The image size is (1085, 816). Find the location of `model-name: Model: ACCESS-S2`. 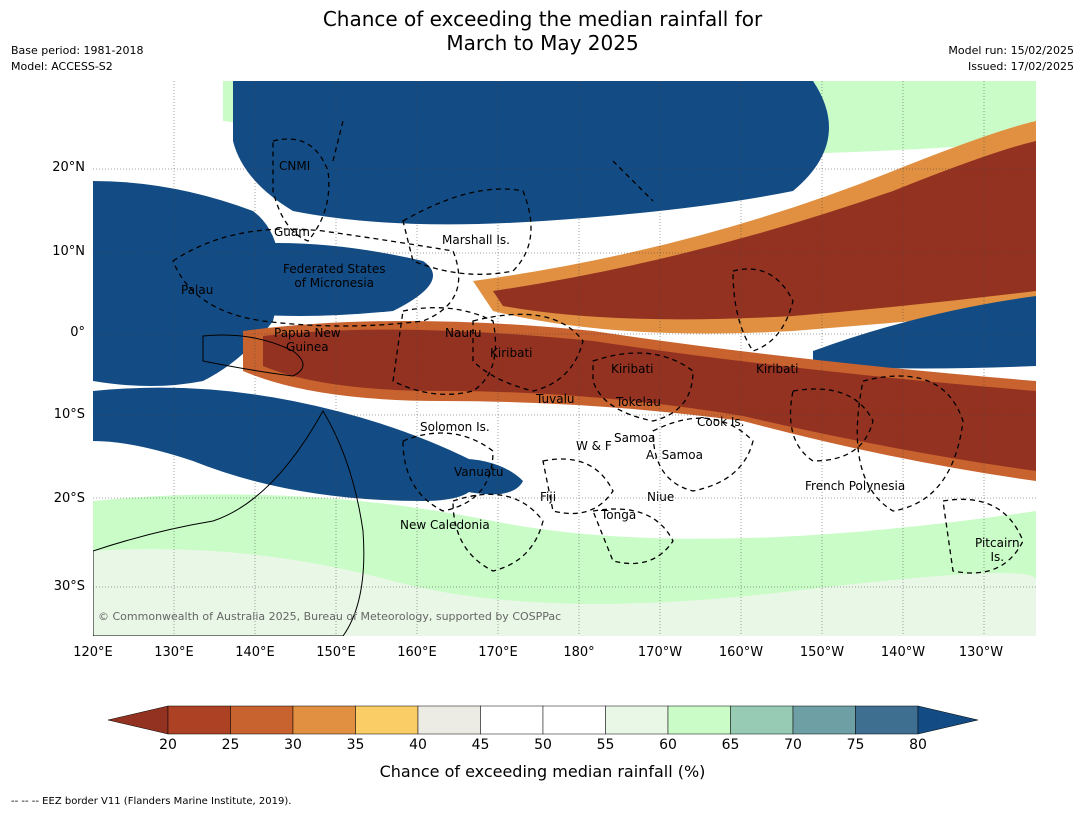

model-name: Model: ACCESS-S2 is located at coordinates (62, 66).